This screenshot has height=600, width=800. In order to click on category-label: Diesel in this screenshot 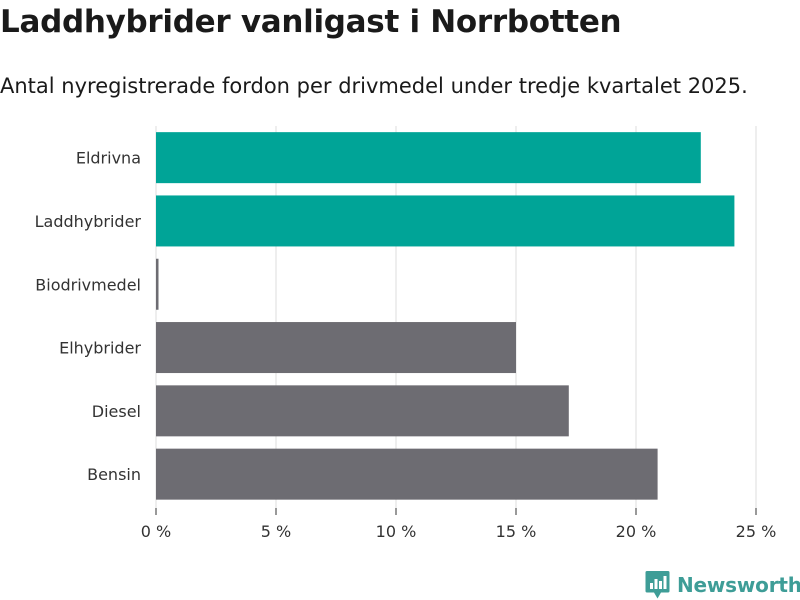, I will do `click(116, 411)`.